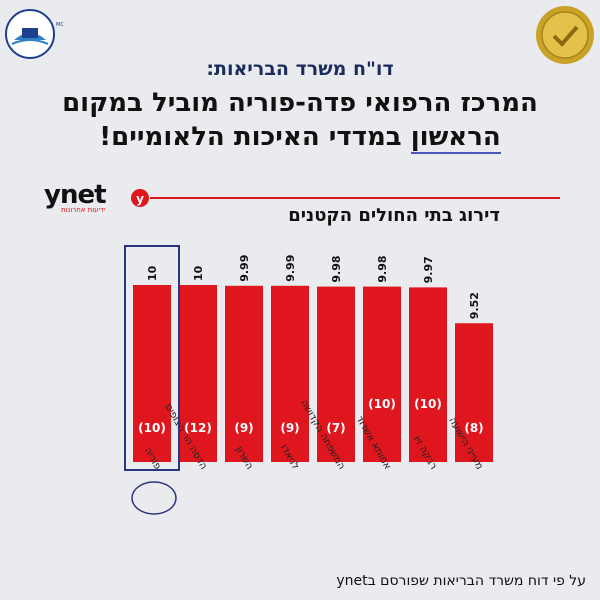 The image size is (600, 600). I want to click on ynet-badge-letter: y, so click(140, 199).